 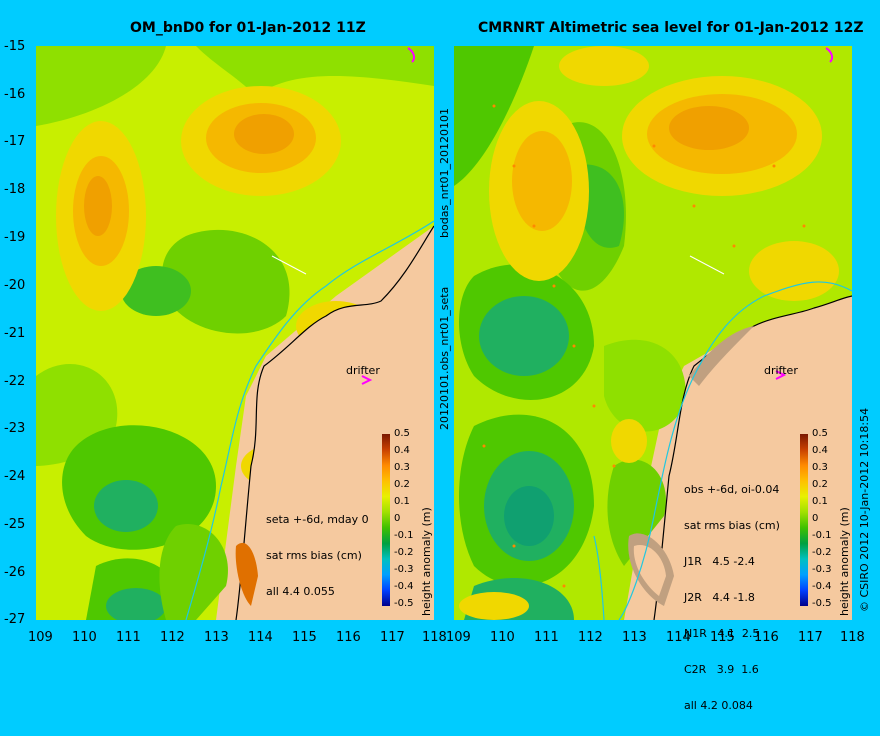 What do you see at coordinates (15, 524) in the screenshot?
I see `y-tick: -25` at bounding box center [15, 524].